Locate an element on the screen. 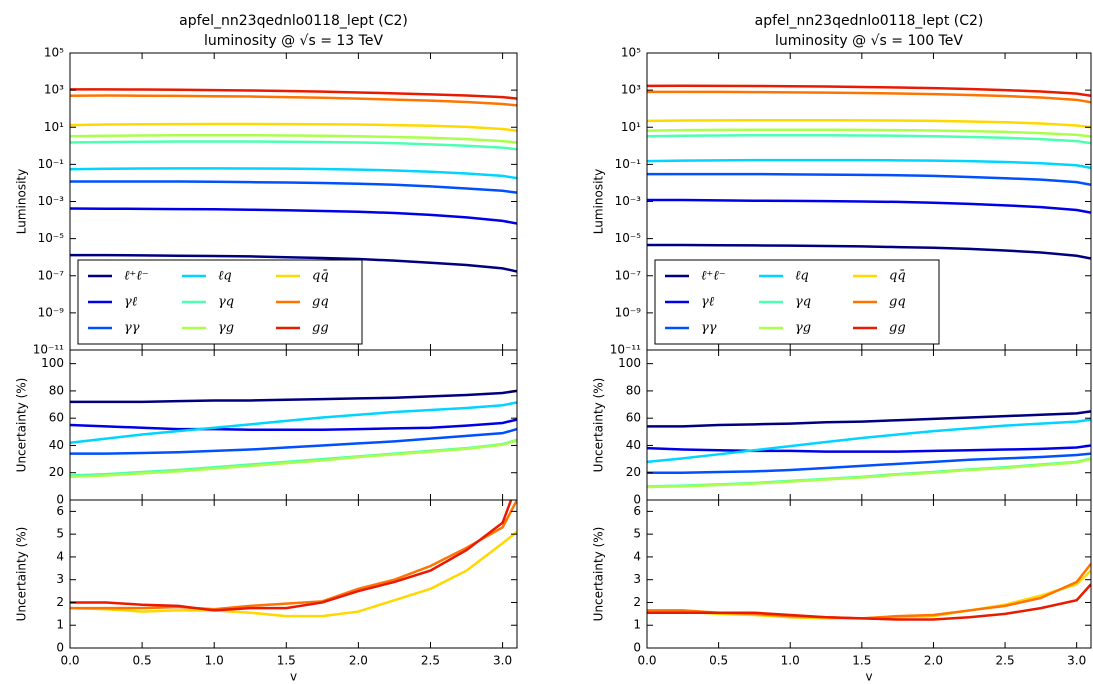 Image resolution: width=1093 pixels, height=684 pixels. chart-subtitle: luminosity @ √s = 100 TeV is located at coordinates (869, 41).